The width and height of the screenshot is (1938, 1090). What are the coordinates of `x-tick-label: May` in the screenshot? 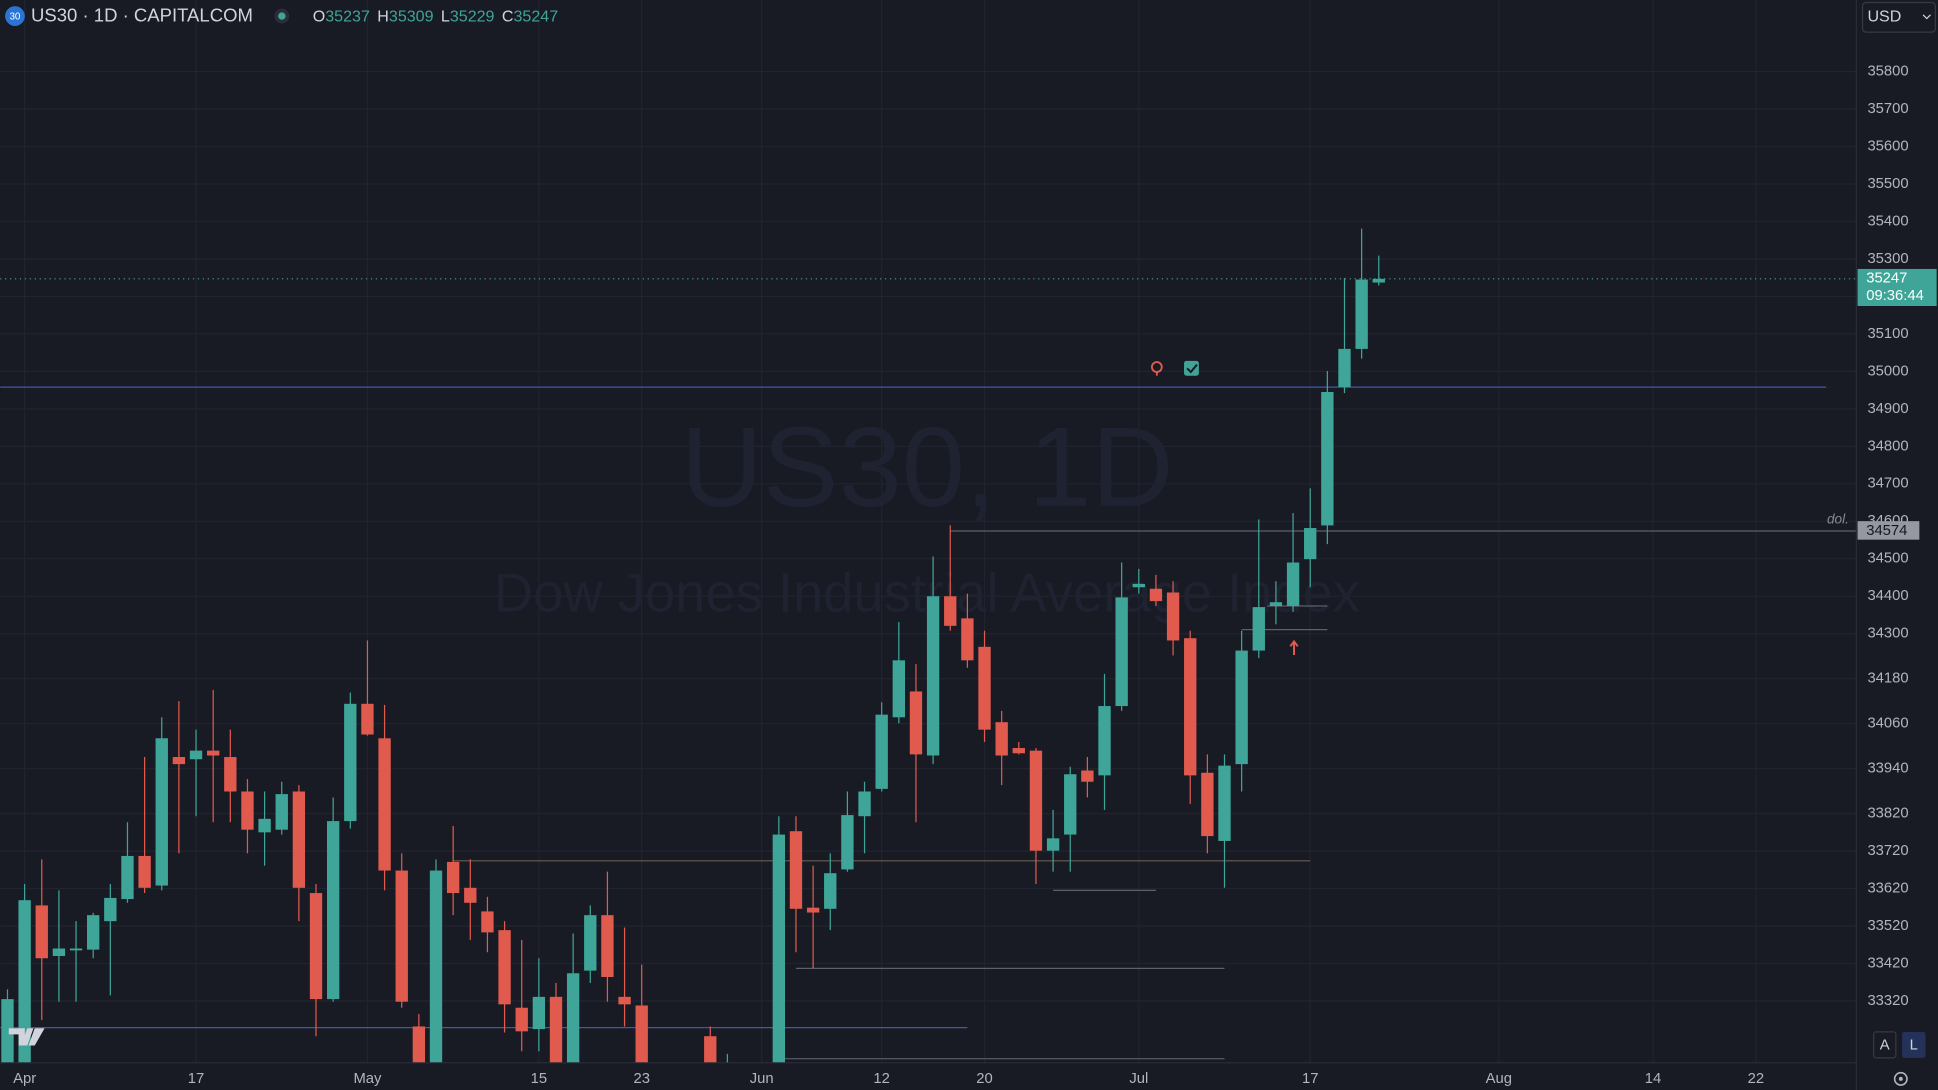 It's located at (367, 1079).